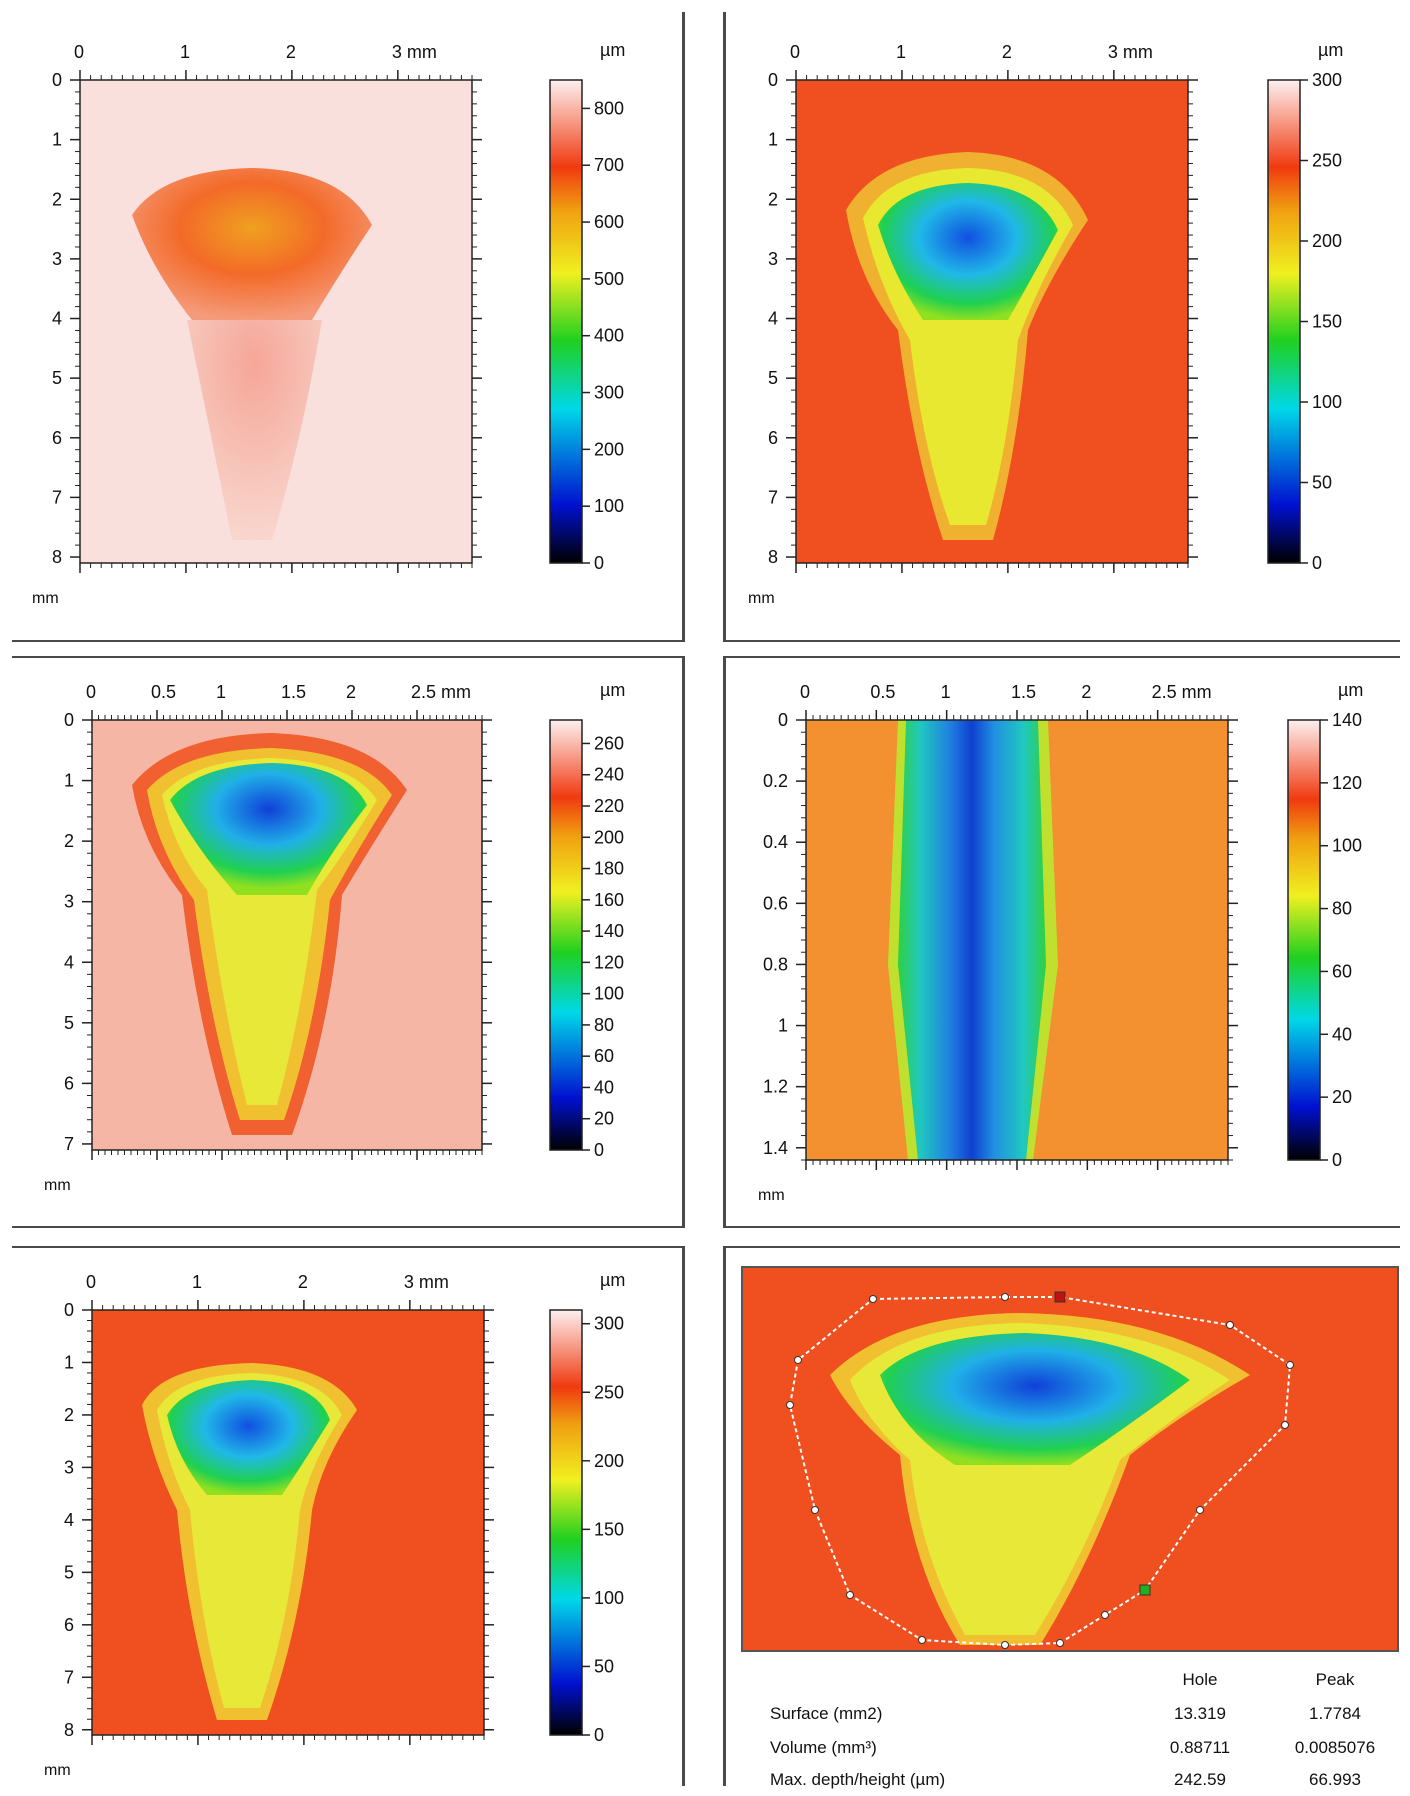 The width and height of the screenshot is (1410, 1796). What do you see at coordinates (604, 1119) in the screenshot?
I see `colorbar-tick-label: 20` at bounding box center [604, 1119].